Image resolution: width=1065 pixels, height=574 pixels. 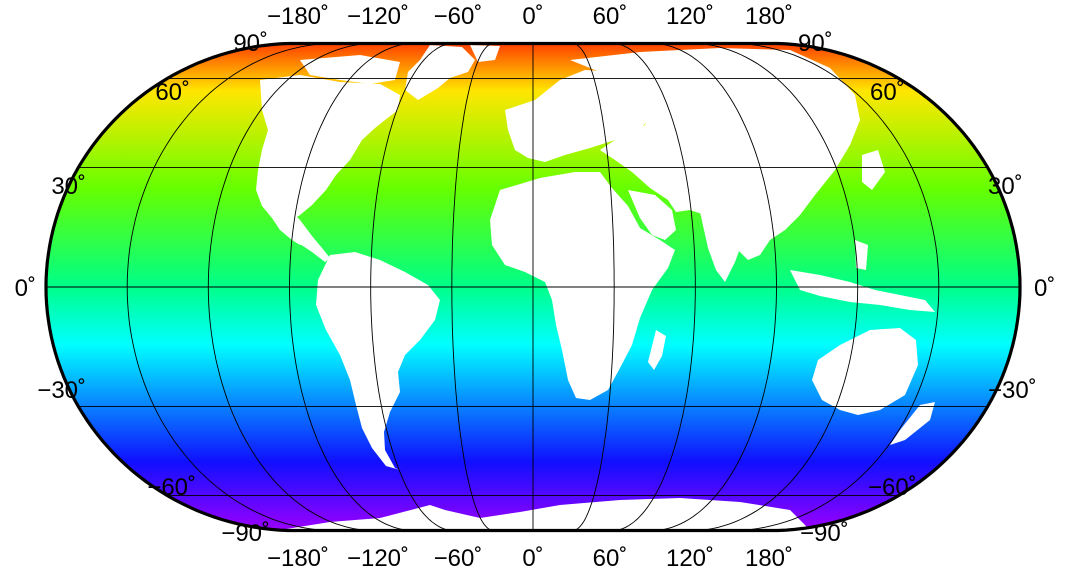 I want to click on lon-label-bottom: 180˚, so click(x=769, y=558).